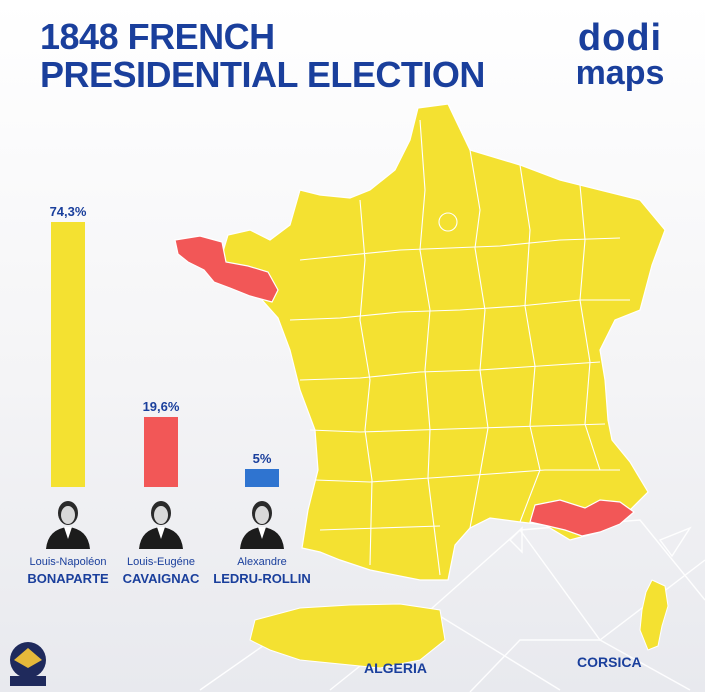 Image resolution: width=705 pixels, height=692 pixels. I want to click on algeria-label: ALGERIA, so click(395, 668).